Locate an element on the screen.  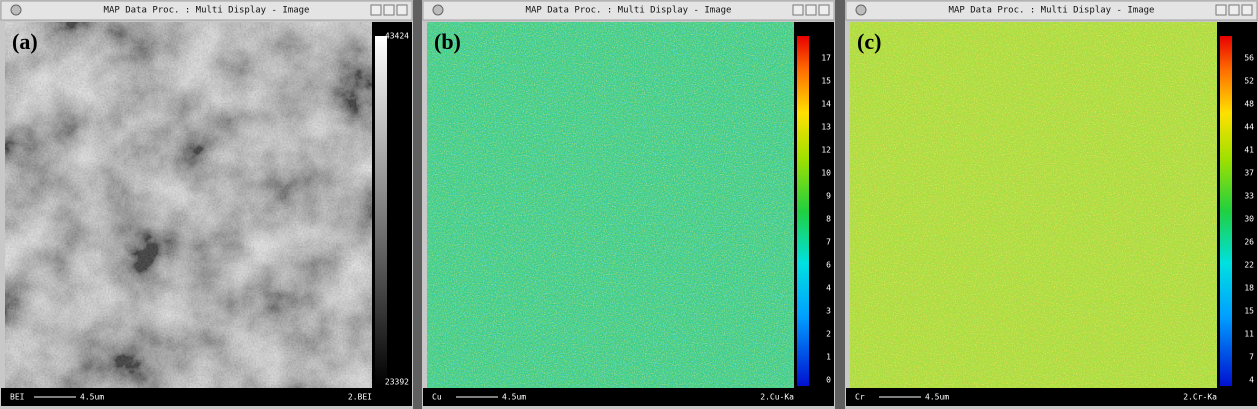
scale-label: 11 is located at coordinates (1249, 334).